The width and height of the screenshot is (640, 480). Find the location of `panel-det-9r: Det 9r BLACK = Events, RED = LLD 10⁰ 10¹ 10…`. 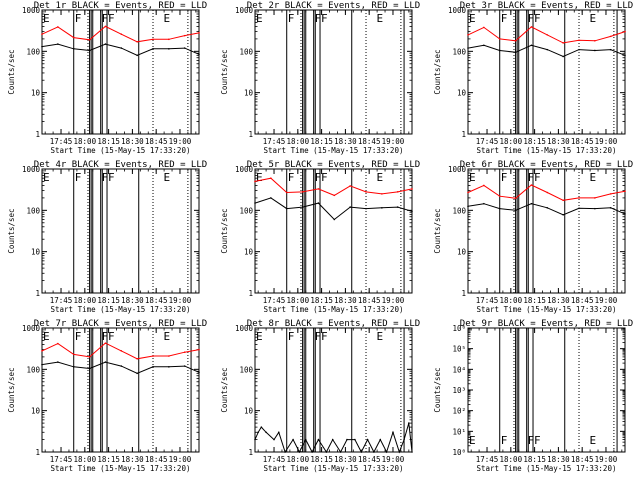

panel-det-9r: Det 9r BLACK = Events, RED = LLD 10⁰ 10¹ 10… is located at coordinates (533, 396).